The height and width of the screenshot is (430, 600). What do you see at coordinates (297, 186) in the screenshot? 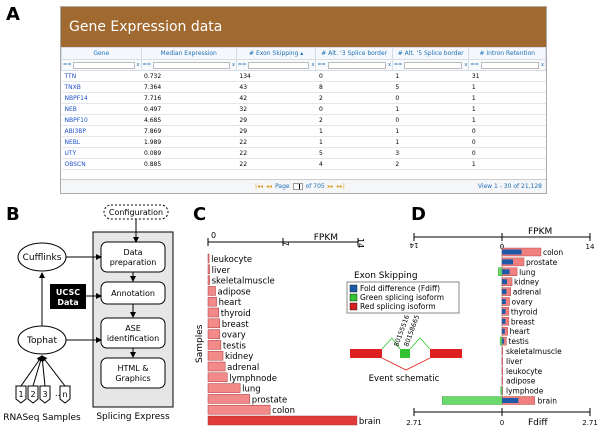
I see `page-input` at bounding box center [297, 186].